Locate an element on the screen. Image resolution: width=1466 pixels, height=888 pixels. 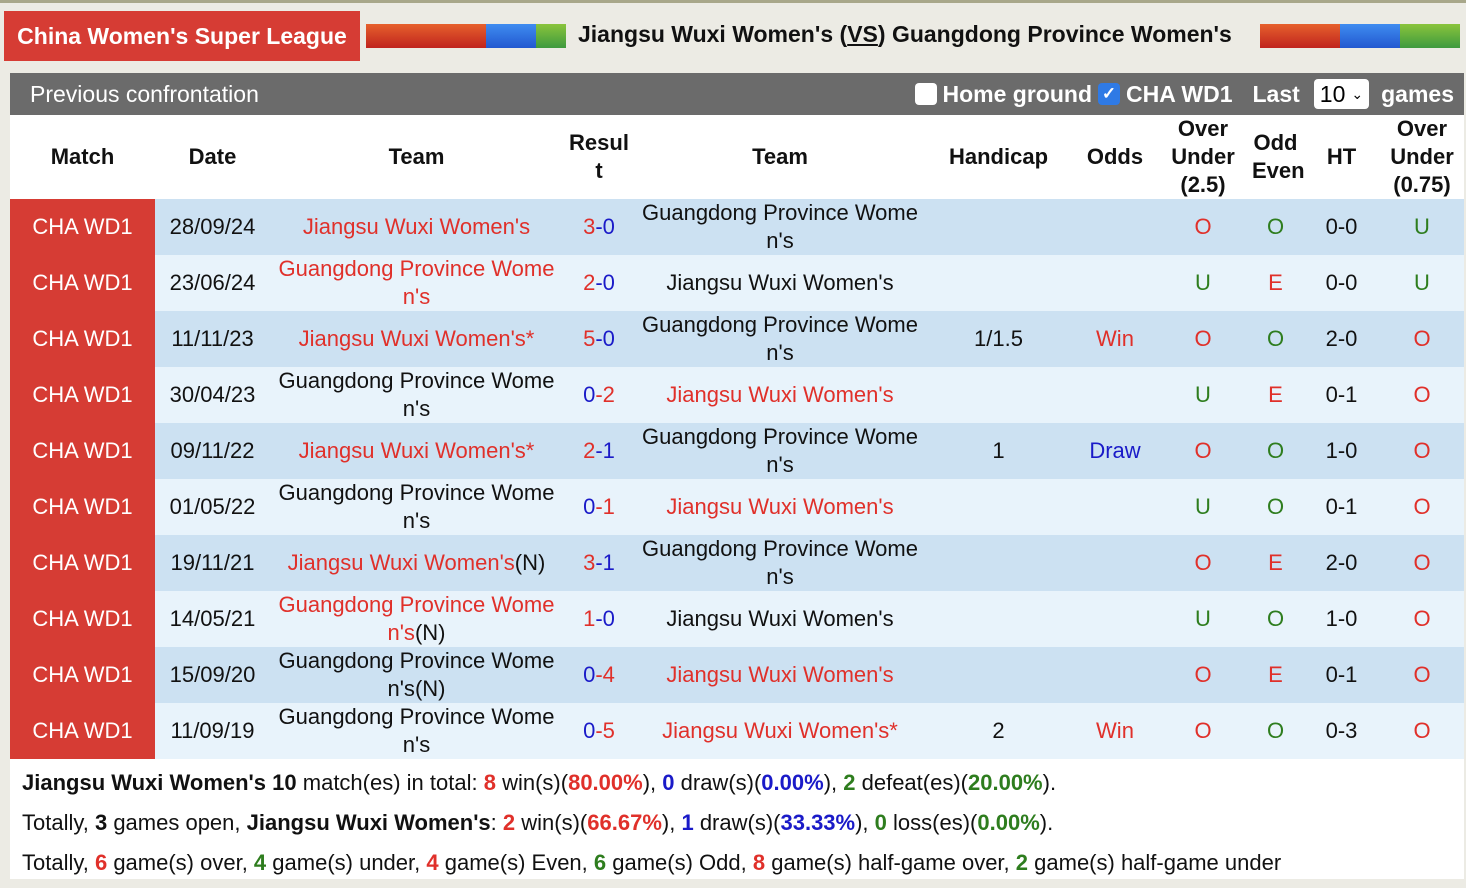
last-games-select: 10 ⌄ is located at coordinates (1341, 94).